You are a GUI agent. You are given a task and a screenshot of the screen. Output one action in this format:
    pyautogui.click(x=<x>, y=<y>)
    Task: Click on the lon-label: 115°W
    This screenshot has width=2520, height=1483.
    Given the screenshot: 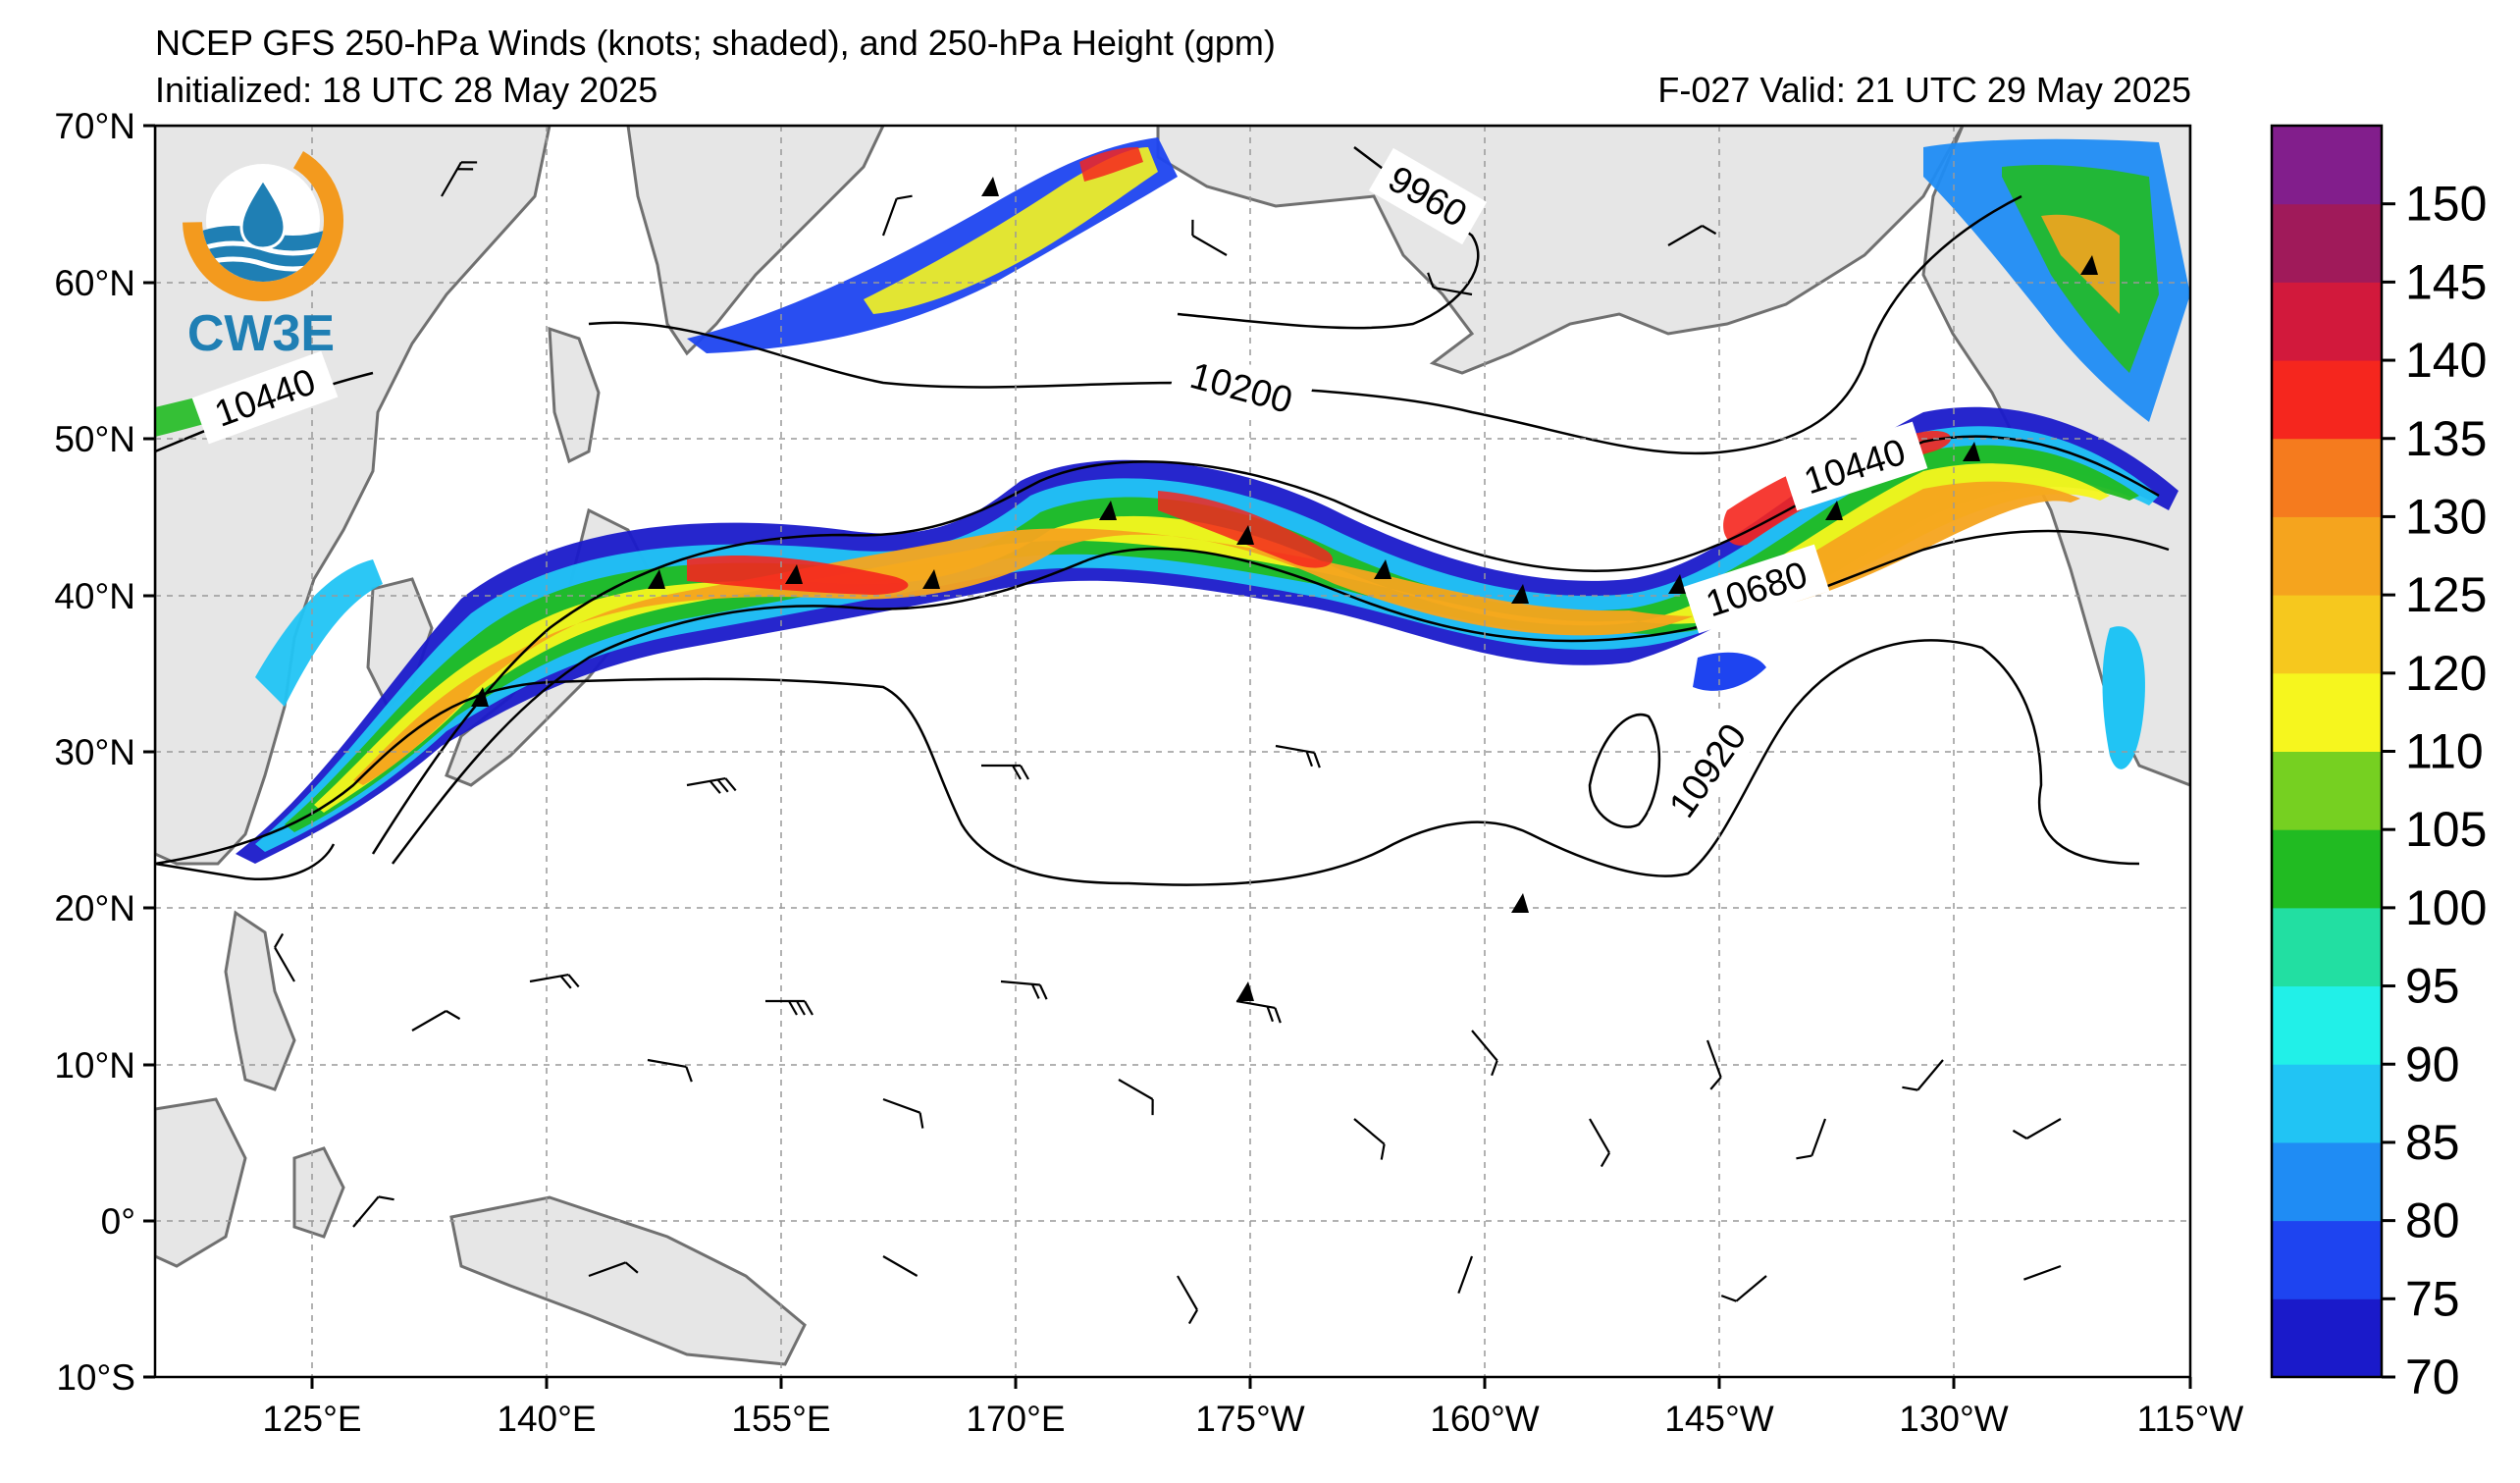 What is the action you would take?
    pyautogui.click(x=2190, y=1419)
    